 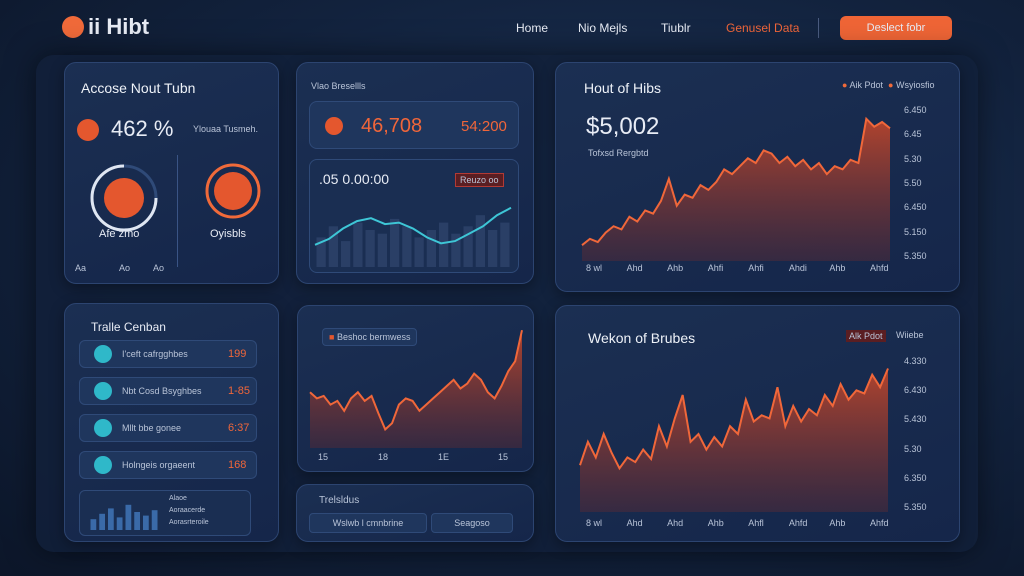 I want to click on x-axis: 8 wl Ahd Ahb Ahfi Ahfi Ahdi Ahb Ahfd, so click(x=737, y=270).